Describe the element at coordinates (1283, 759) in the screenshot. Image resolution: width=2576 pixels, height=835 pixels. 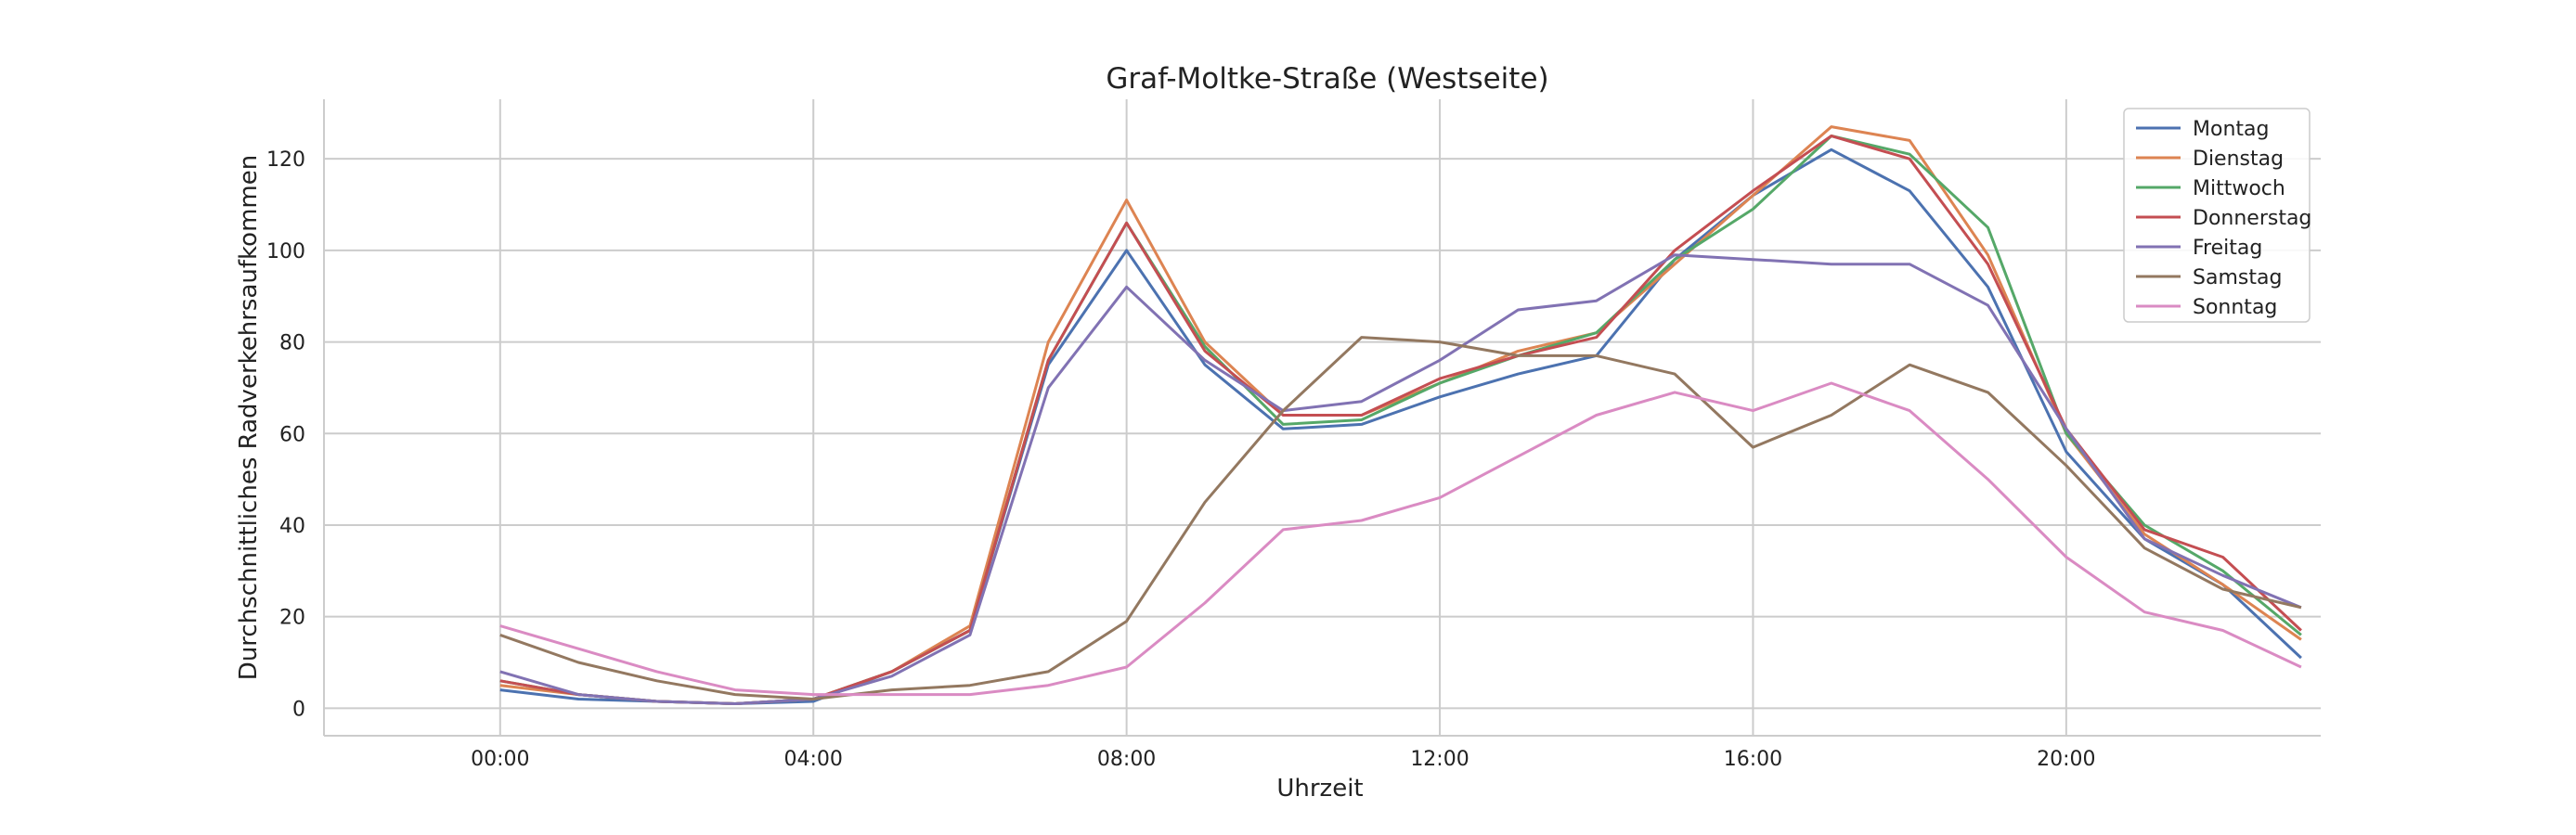
I see `x-tick-labels: 00:00 04:00 08:00 12:00 16:00 20:00` at that location.